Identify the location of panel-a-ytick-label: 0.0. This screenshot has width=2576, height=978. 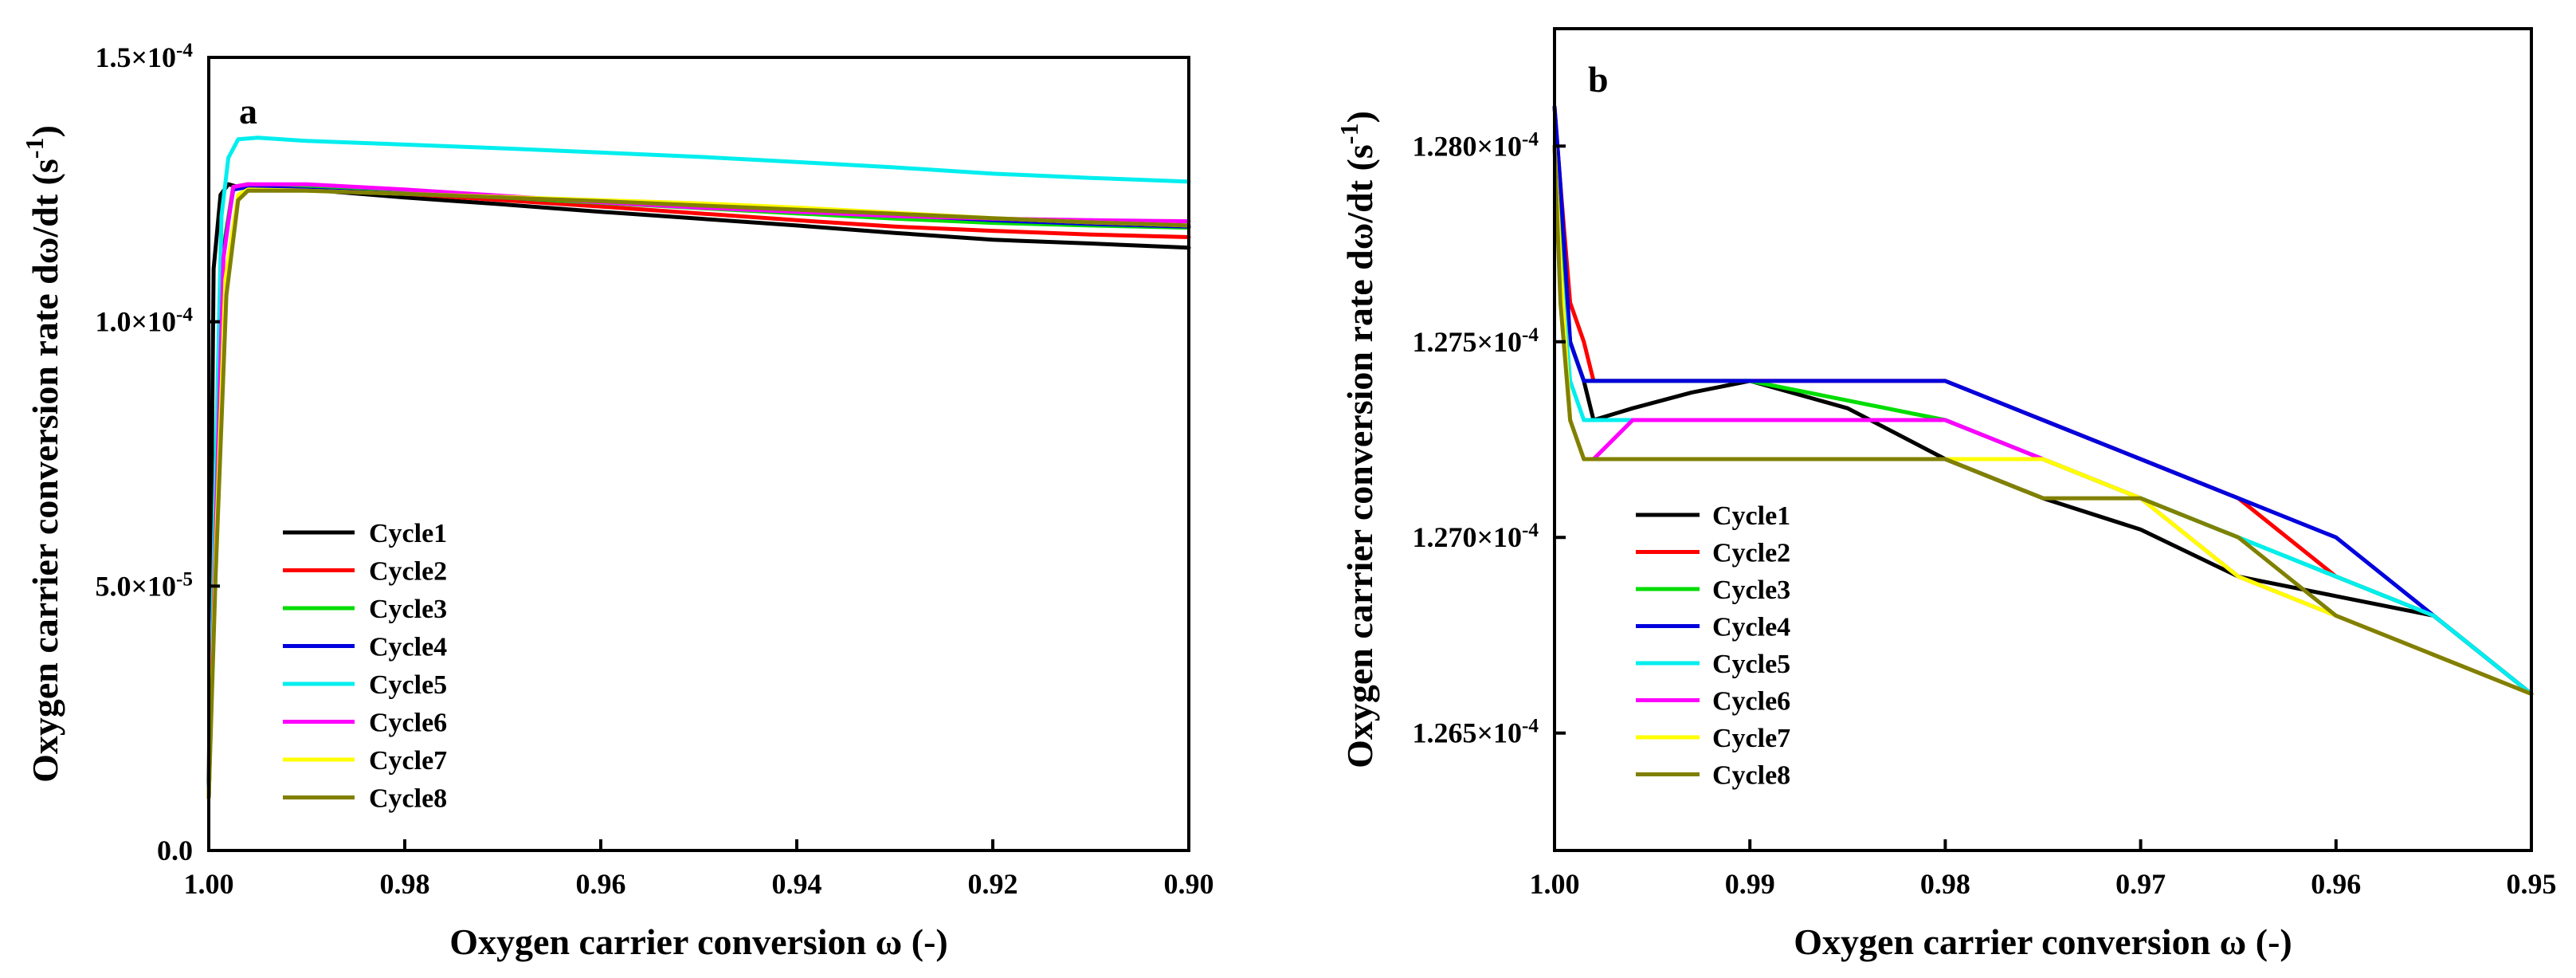
(175, 851).